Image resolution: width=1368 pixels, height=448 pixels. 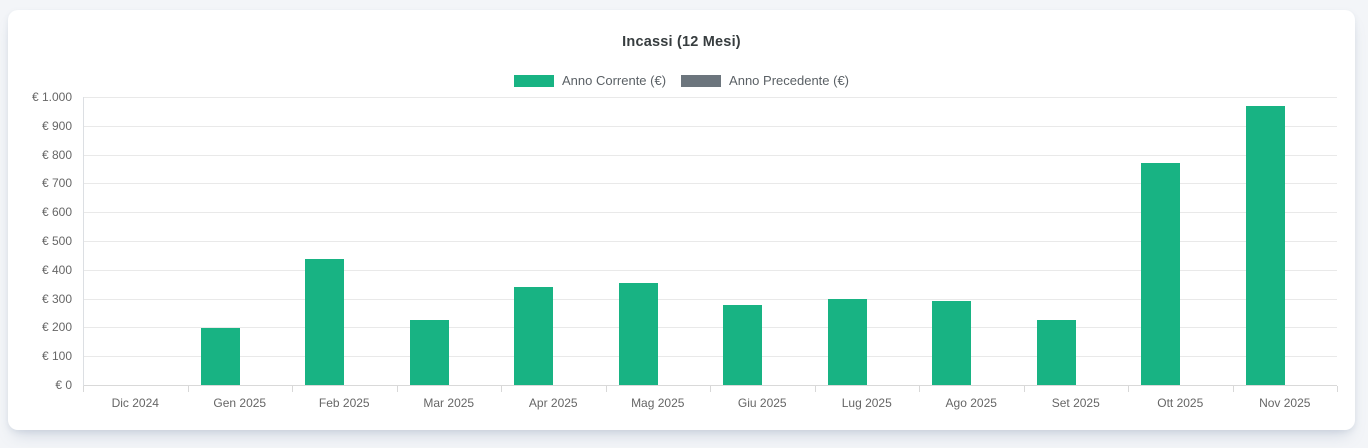 I want to click on bar-anno-corrente-nov-2025, so click(x=1265, y=245).